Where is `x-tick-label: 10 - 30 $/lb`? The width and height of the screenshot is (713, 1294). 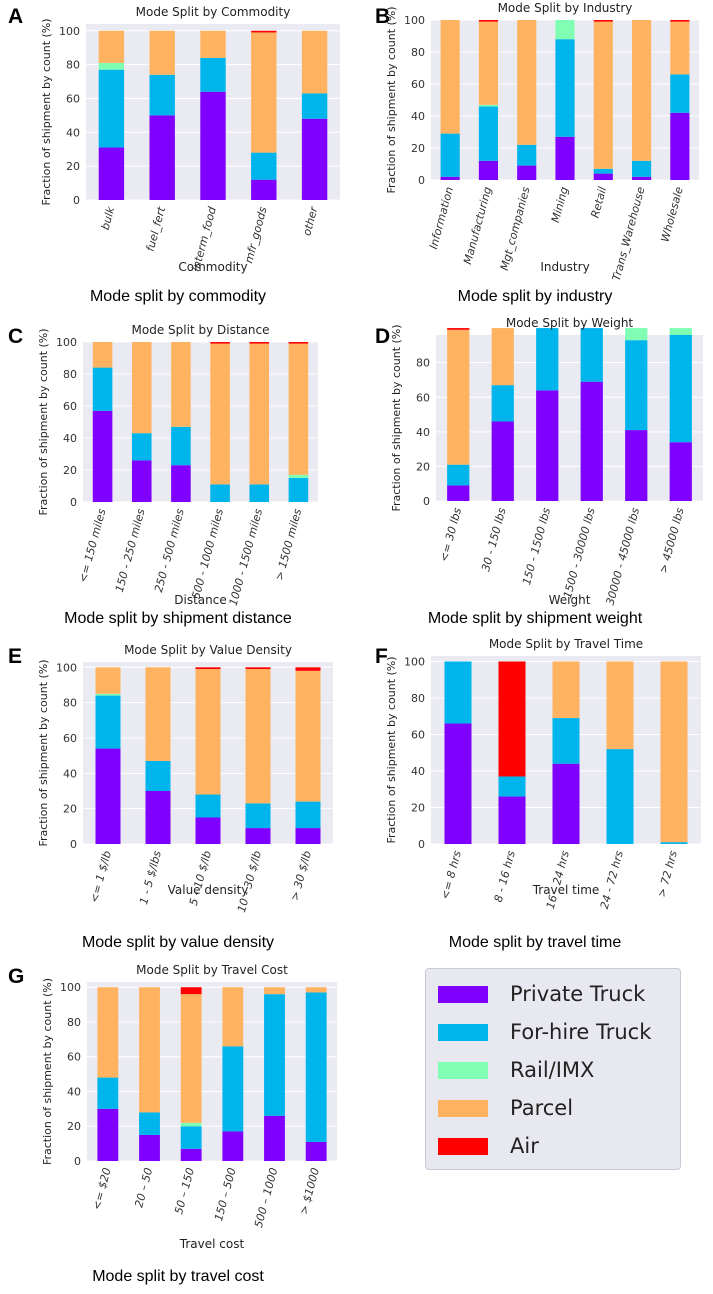 x-tick-label: 10 - 30 $/lb is located at coordinates (249, 881).